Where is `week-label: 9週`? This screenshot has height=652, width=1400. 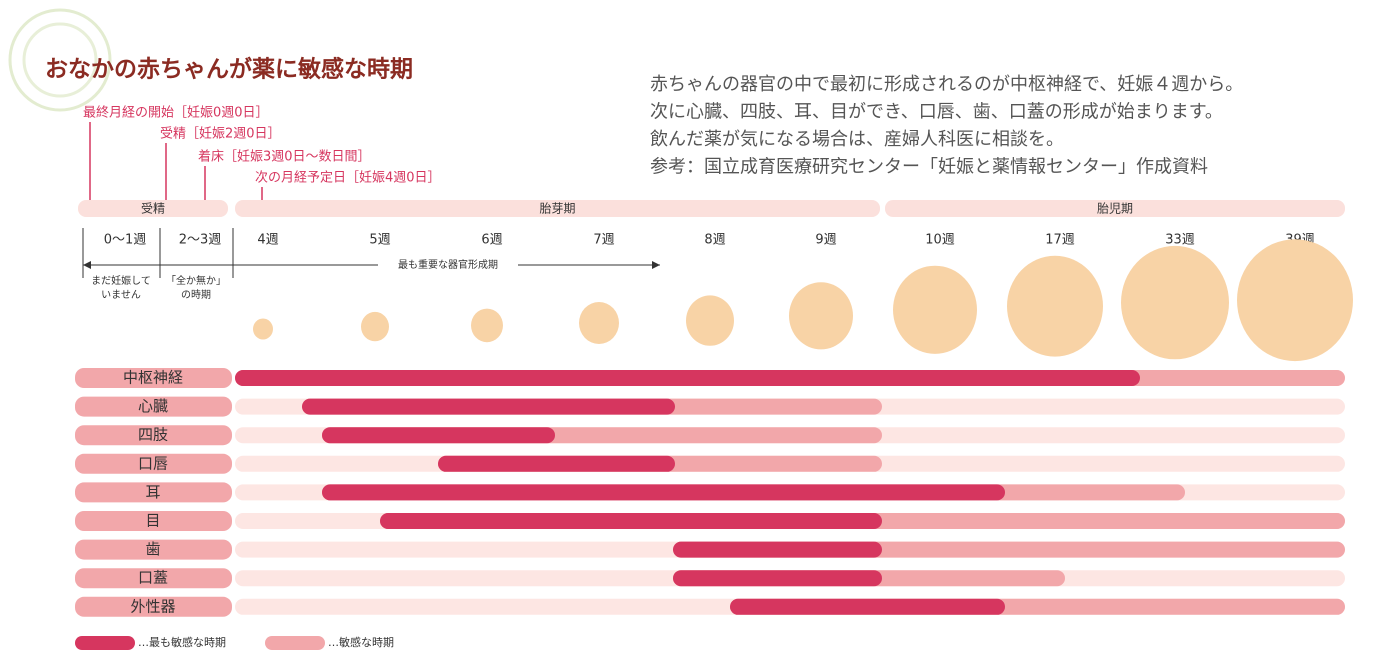
week-label: 9週 is located at coordinates (825, 240).